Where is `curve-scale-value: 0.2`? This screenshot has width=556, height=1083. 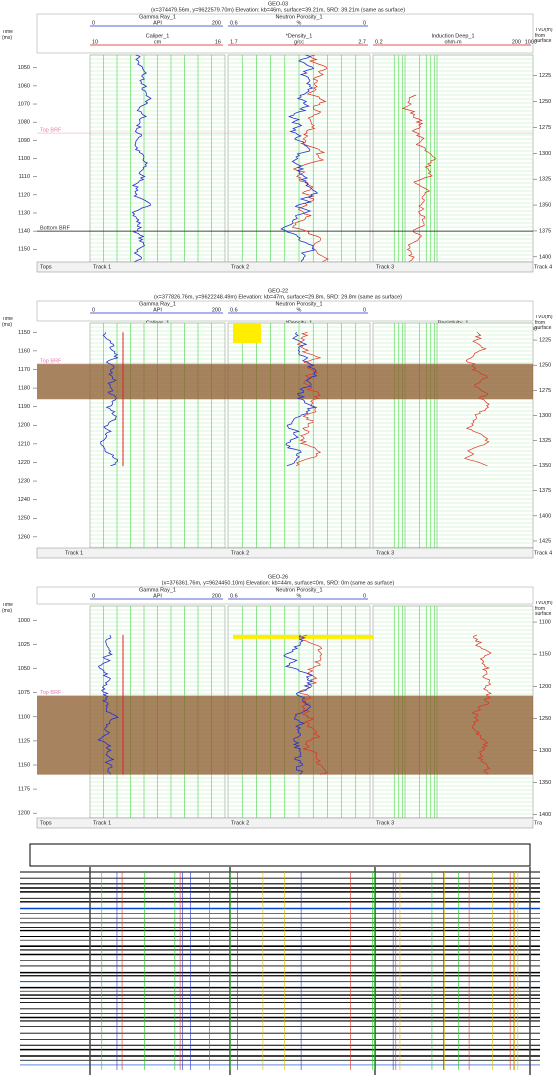 curve-scale-value: 0.2 is located at coordinates (379, 42).